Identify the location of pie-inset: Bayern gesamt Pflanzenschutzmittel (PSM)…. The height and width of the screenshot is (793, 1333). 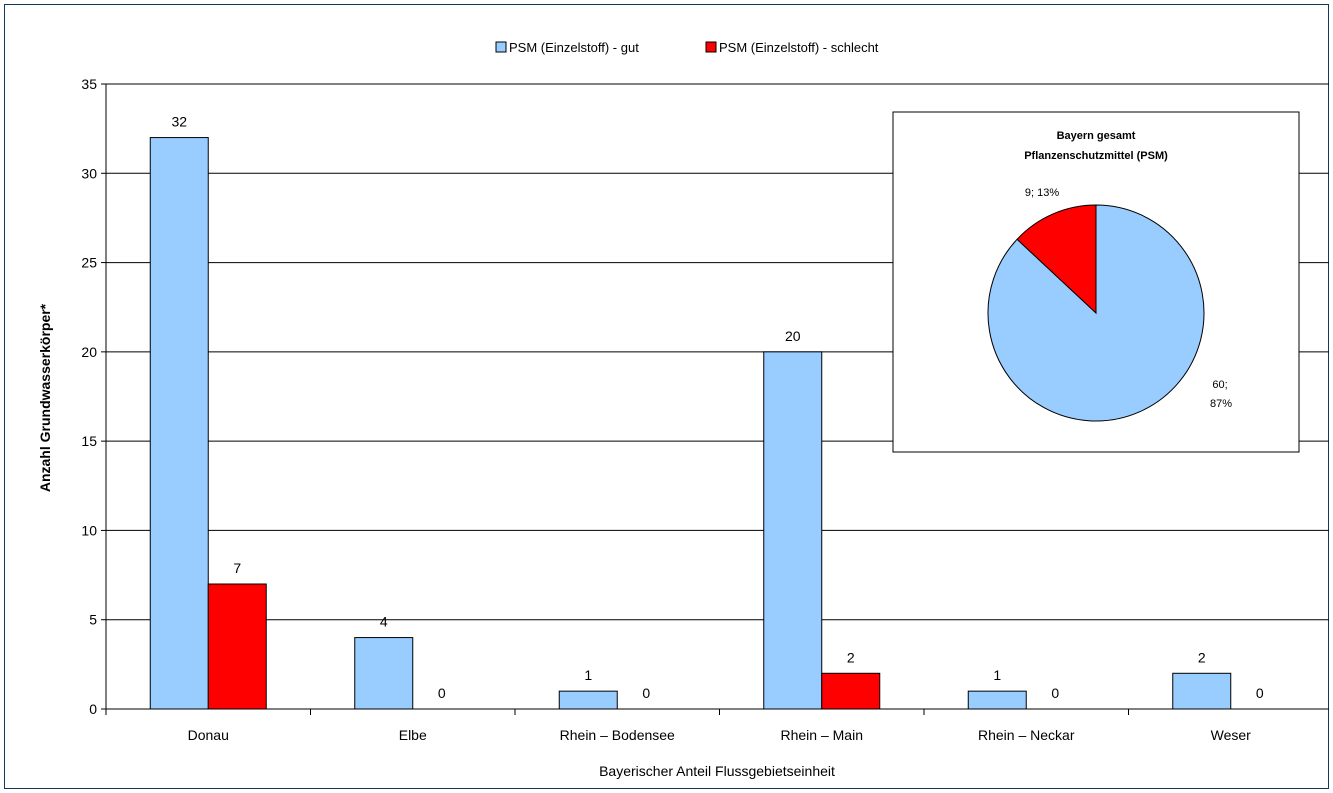
(1096, 282).